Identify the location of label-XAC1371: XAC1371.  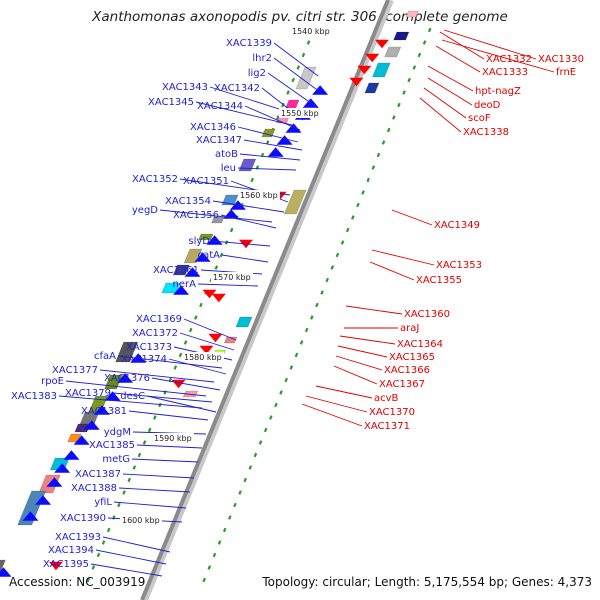
(387, 426).